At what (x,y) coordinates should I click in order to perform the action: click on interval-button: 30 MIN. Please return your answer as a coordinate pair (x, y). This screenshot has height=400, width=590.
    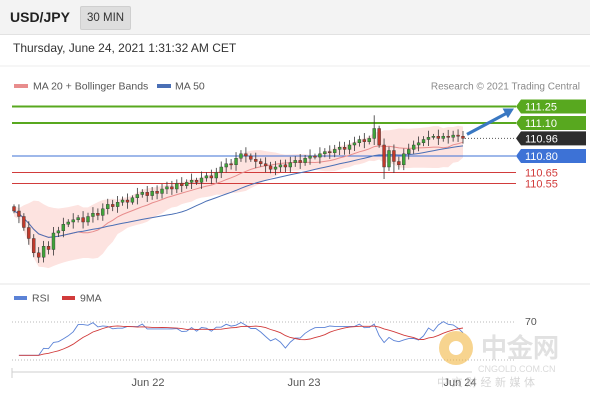
    Looking at the image, I should click on (106, 18).